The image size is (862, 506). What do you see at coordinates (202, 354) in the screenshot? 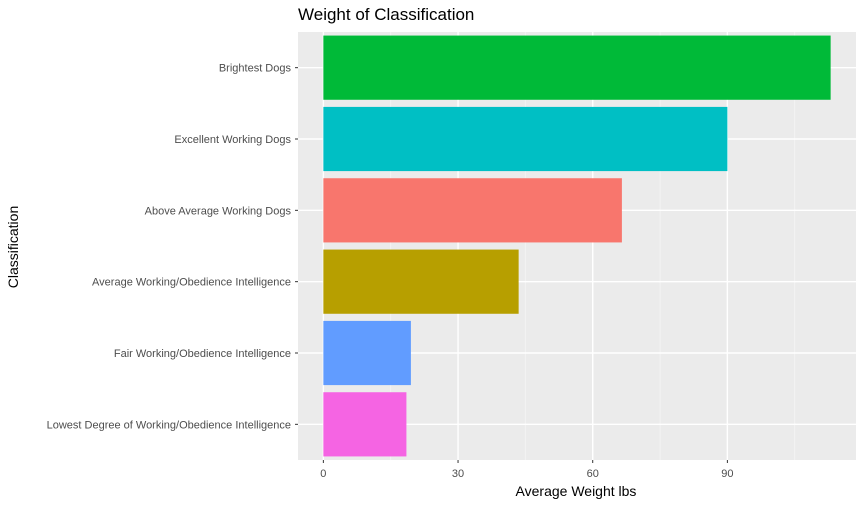
I see `y-tick-label: Fair Working/Obedience Intelligence` at bounding box center [202, 354].